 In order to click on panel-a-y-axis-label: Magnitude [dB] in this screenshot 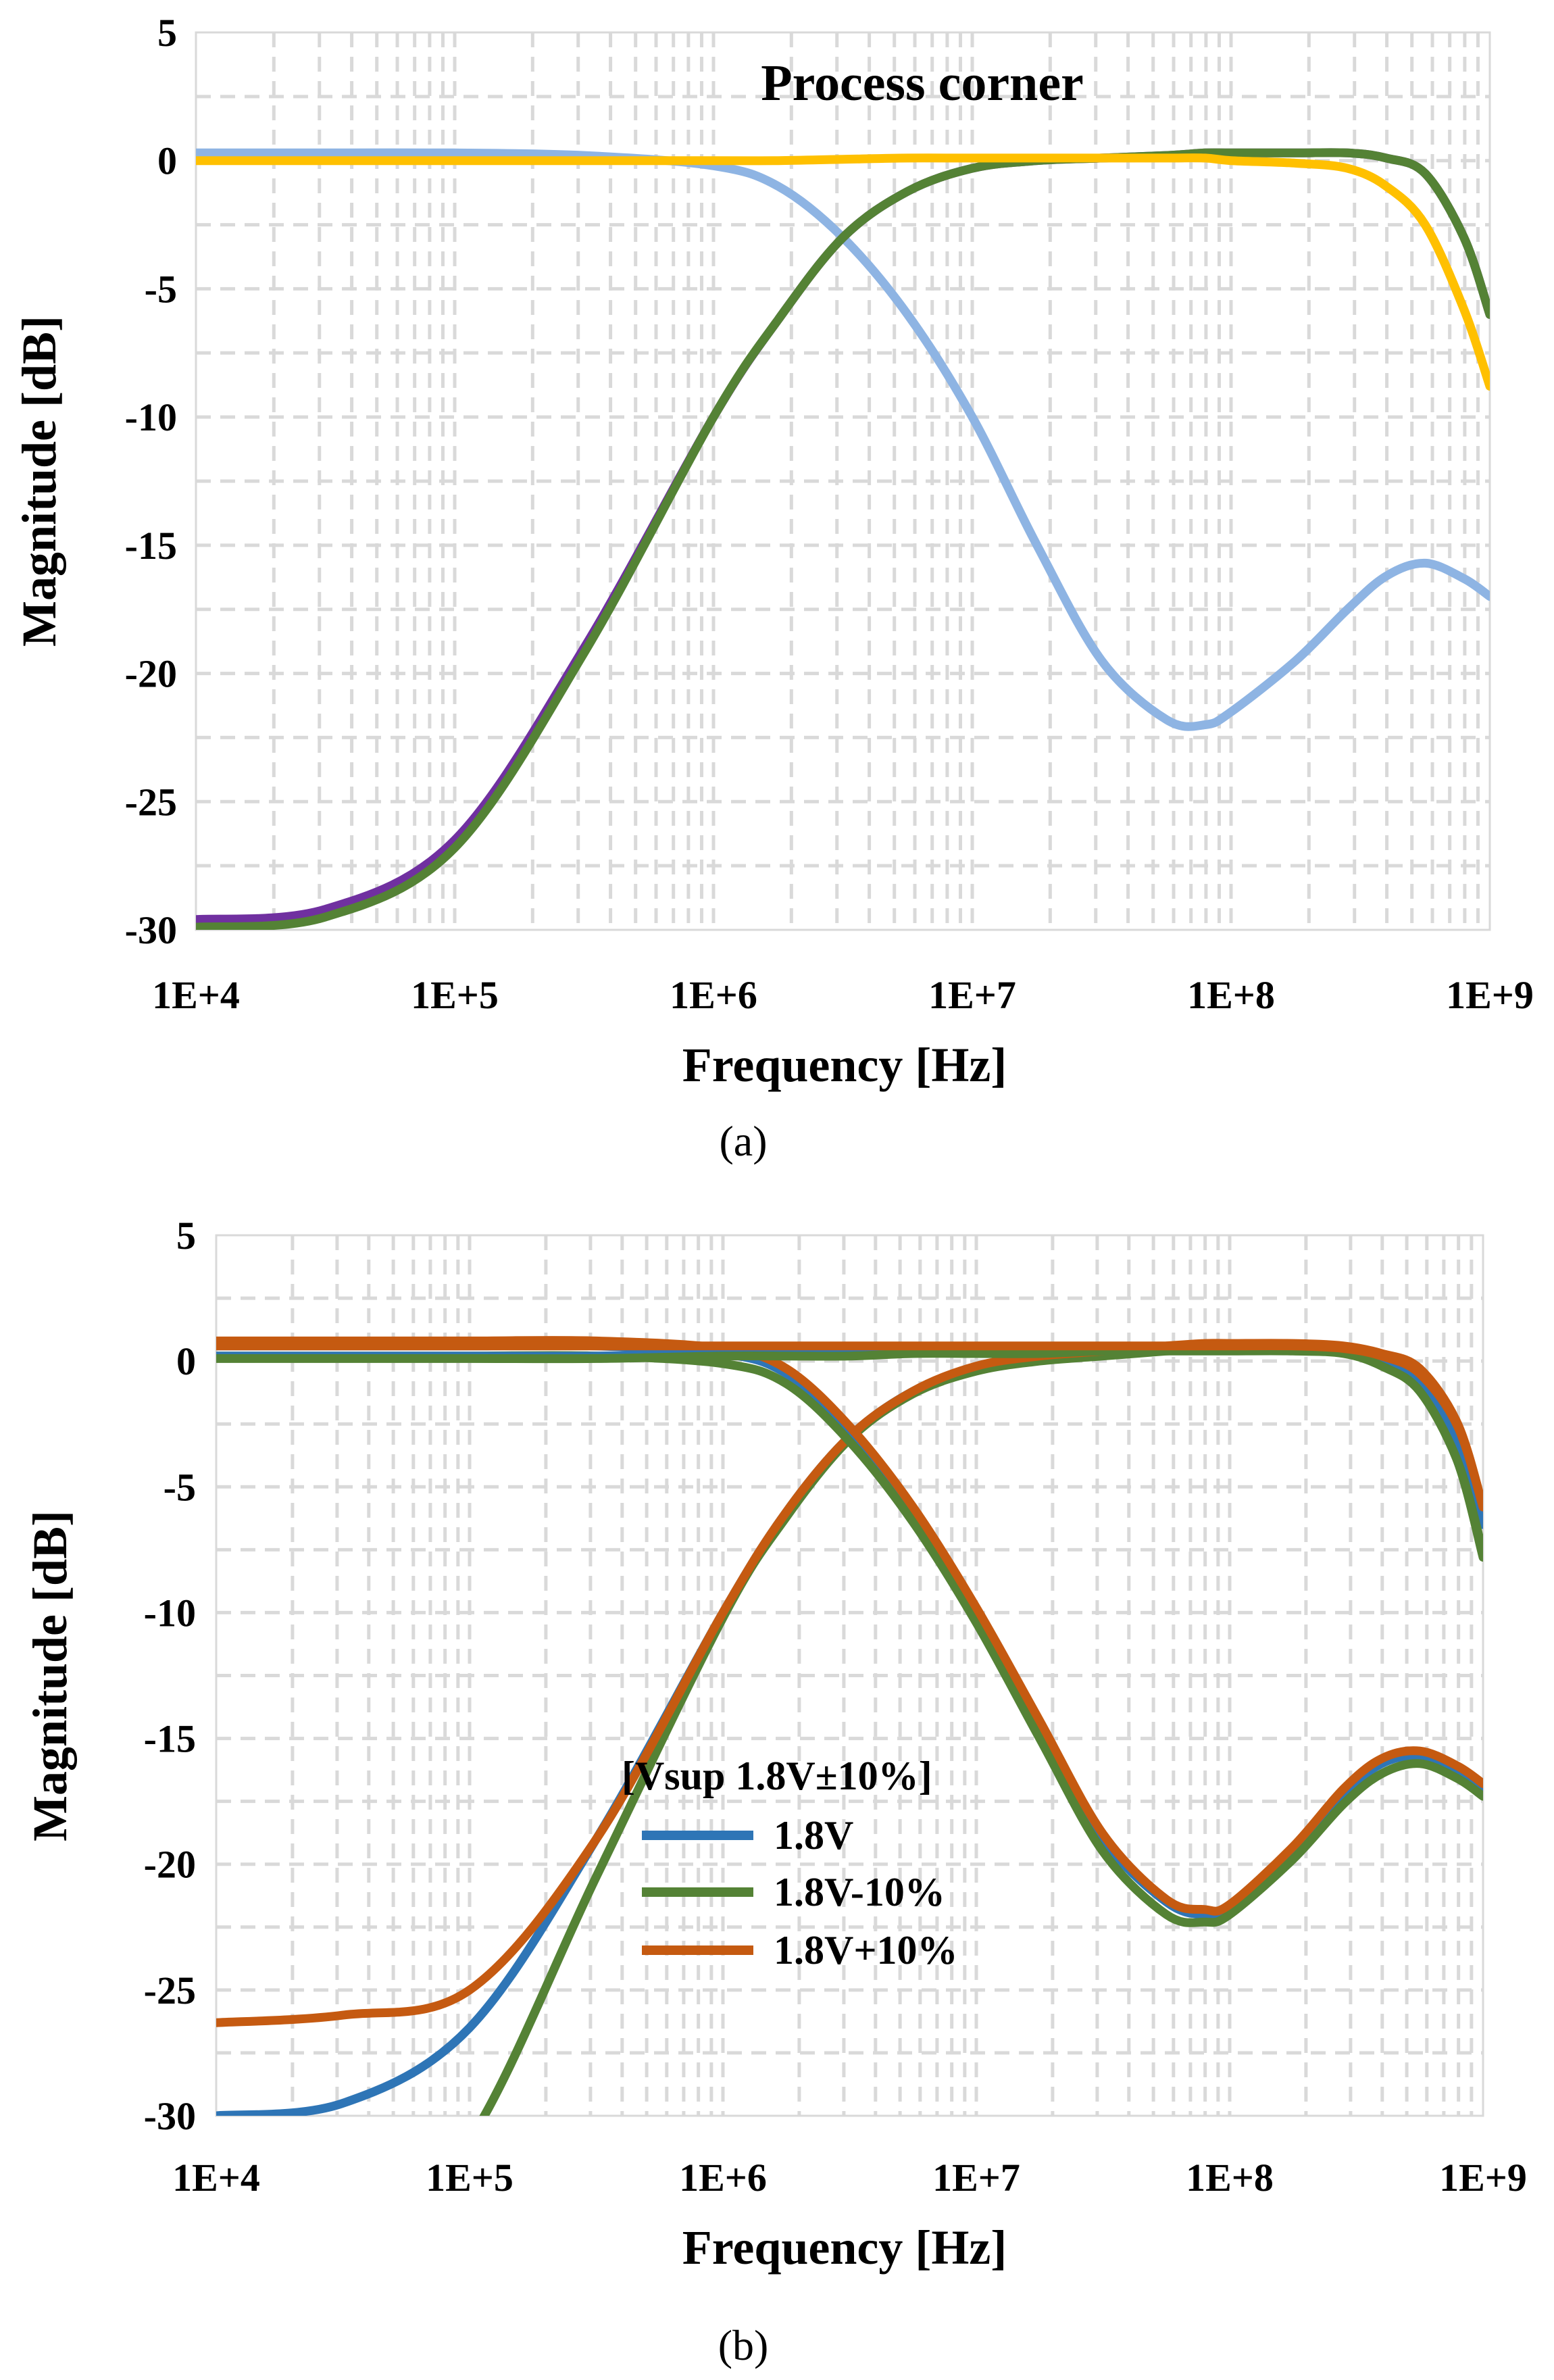, I will do `click(39, 481)`.